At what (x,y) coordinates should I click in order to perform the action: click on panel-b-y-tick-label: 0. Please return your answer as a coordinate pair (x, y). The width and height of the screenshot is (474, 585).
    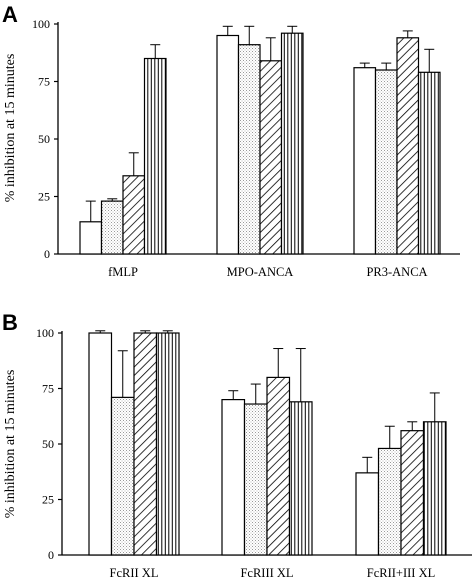
    Looking at the image, I should click on (51, 555).